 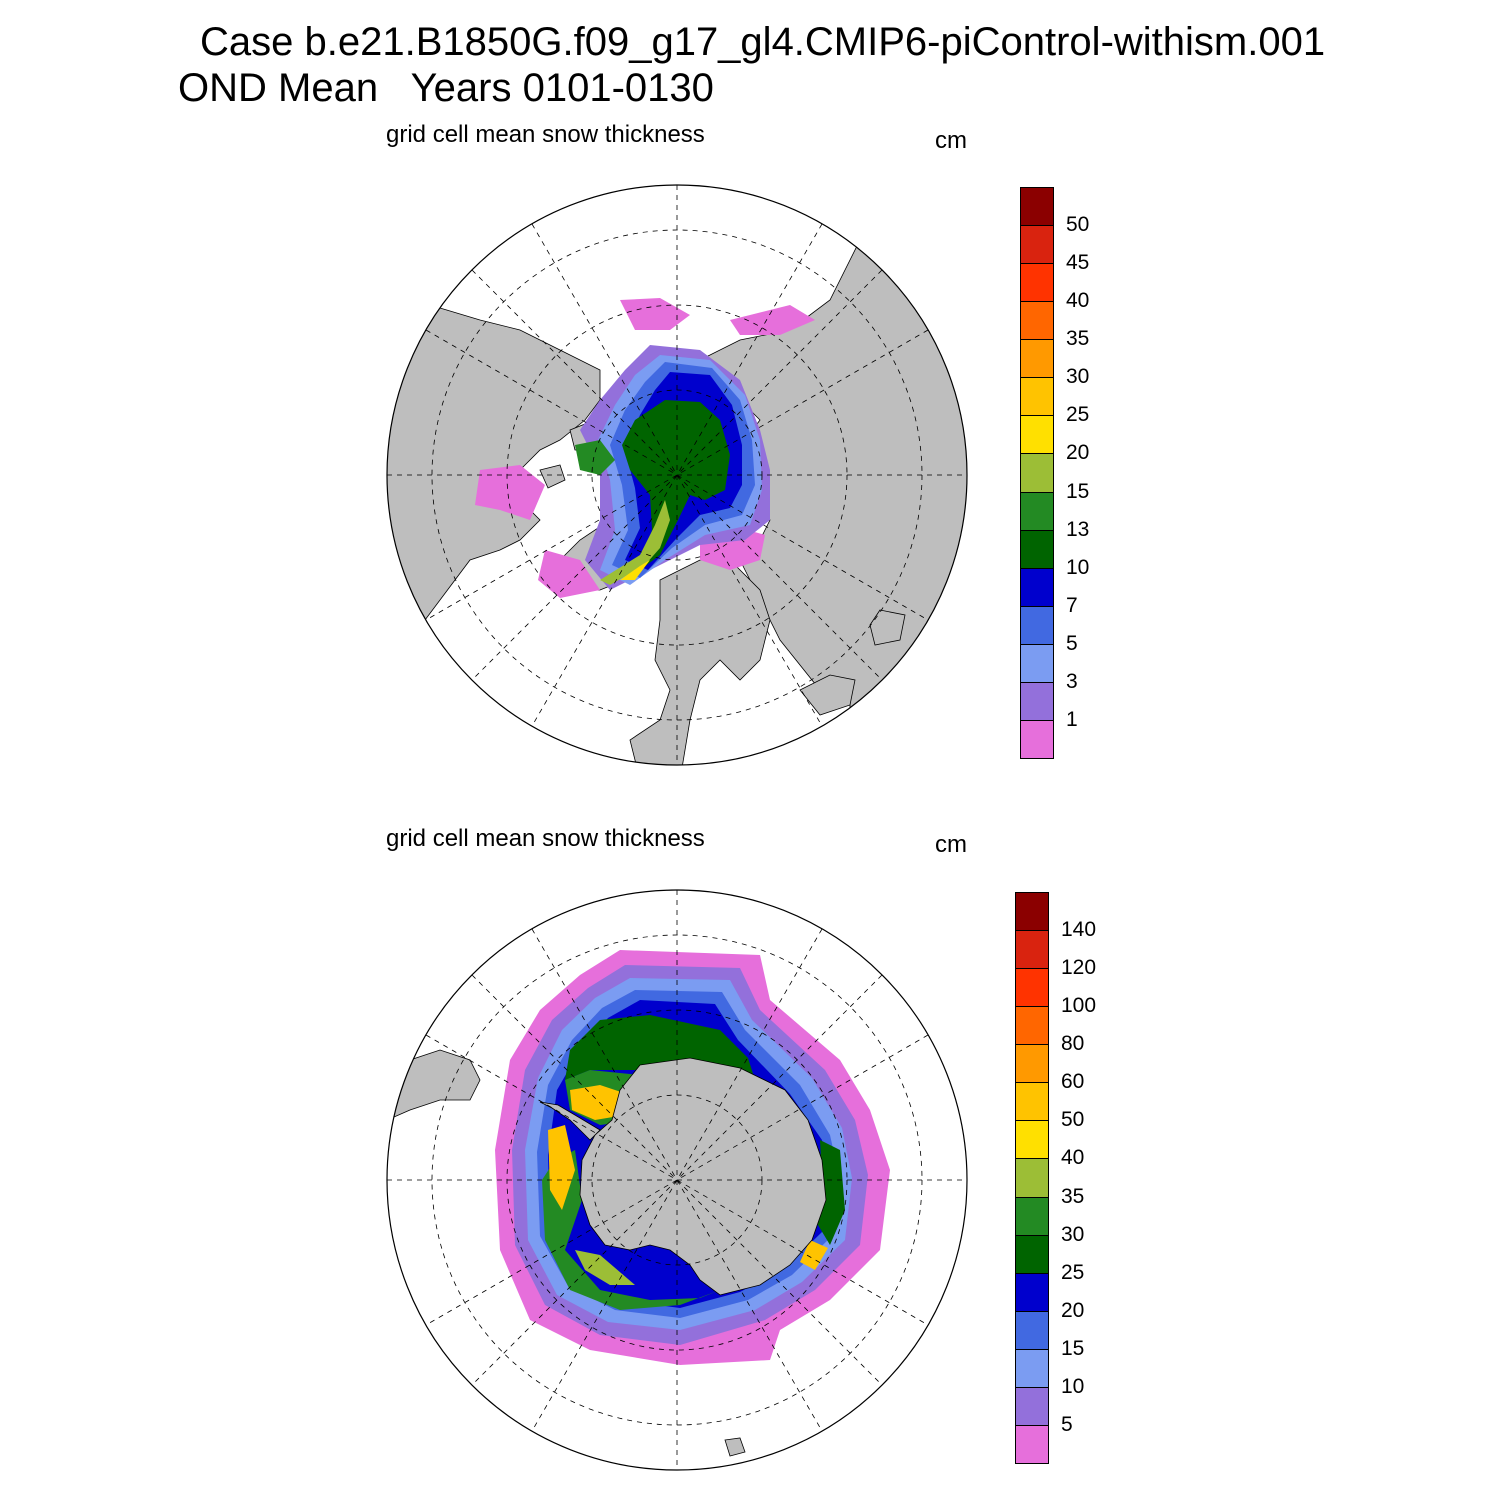 I want to click on south-colorbar: 140 120 100 80 60 50 40 35 30 25 20 15 10 5, so click(x=1075, y=1178).